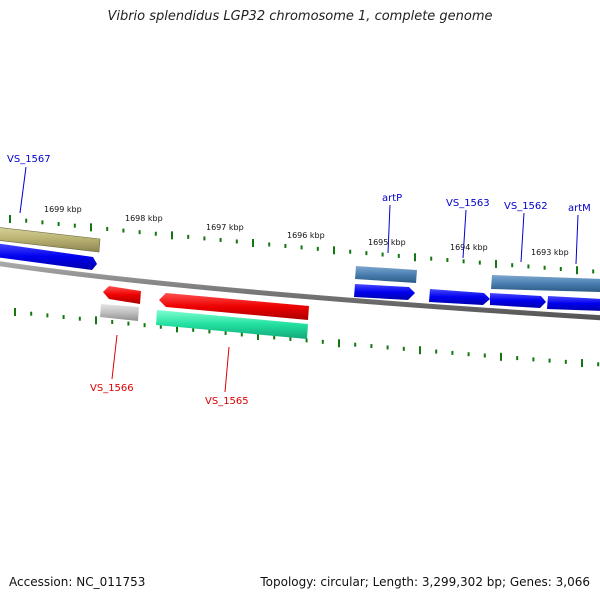 The width and height of the screenshot is (600, 600). What do you see at coordinates (526, 206) in the screenshot?
I see `gene-label-VS_1562: VS_1562` at bounding box center [526, 206].